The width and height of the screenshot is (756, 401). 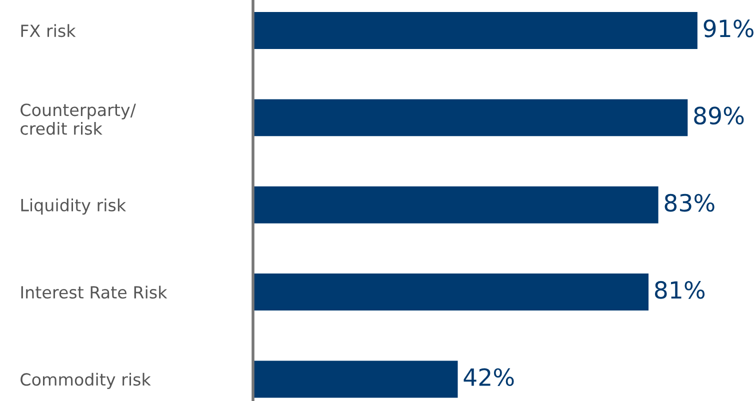 What do you see at coordinates (689, 203) in the screenshot?
I see `data-label: 83%` at bounding box center [689, 203].